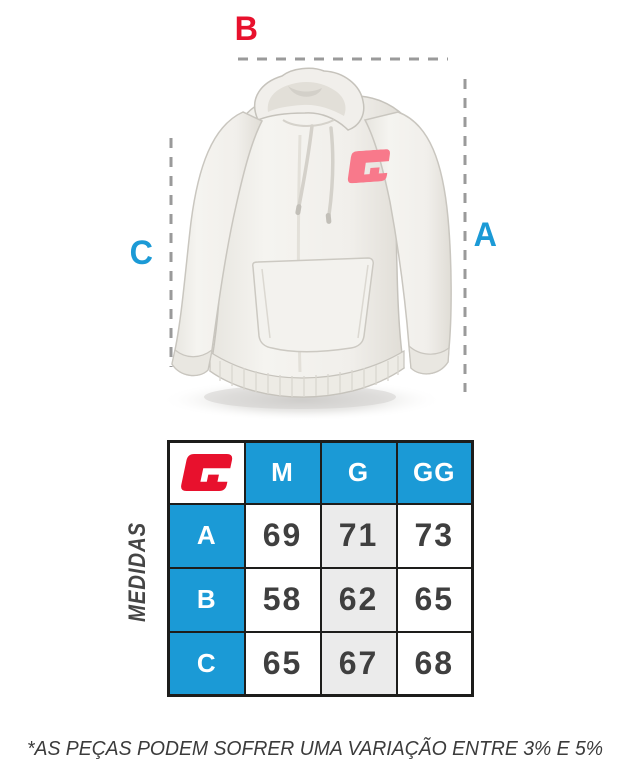 This screenshot has width=630, height=780. I want to click on hood-inner, so click(306, 99).